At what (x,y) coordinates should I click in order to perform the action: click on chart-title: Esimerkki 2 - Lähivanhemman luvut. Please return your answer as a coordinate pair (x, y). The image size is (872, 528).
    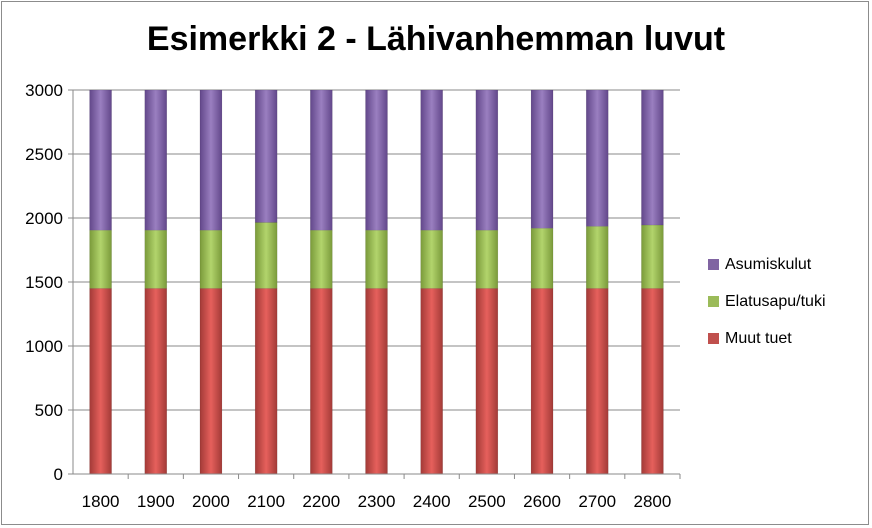
    Looking at the image, I should click on (436, 39).